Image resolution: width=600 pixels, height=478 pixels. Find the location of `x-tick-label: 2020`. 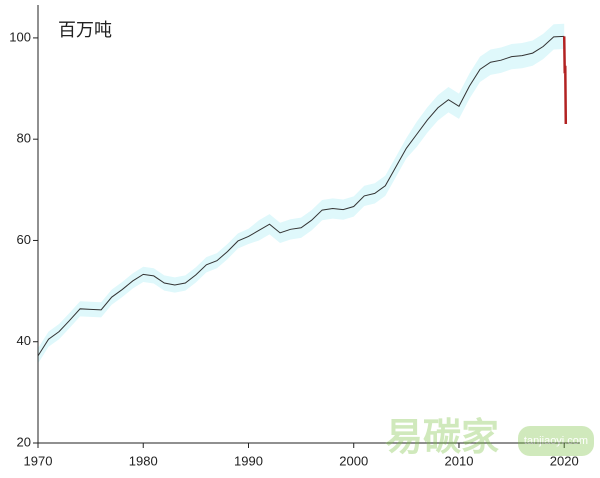

x-tick-label: 2020 is located at coordinates (564, 460).